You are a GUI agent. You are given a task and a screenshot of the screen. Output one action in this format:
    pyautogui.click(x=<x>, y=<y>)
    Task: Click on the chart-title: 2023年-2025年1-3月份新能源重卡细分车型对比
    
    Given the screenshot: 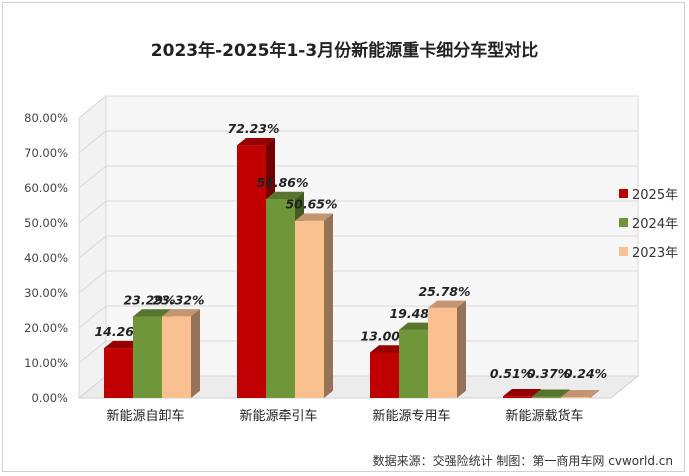 What is the action you would take?
    pyautogui.click(x=344, y=51)
    